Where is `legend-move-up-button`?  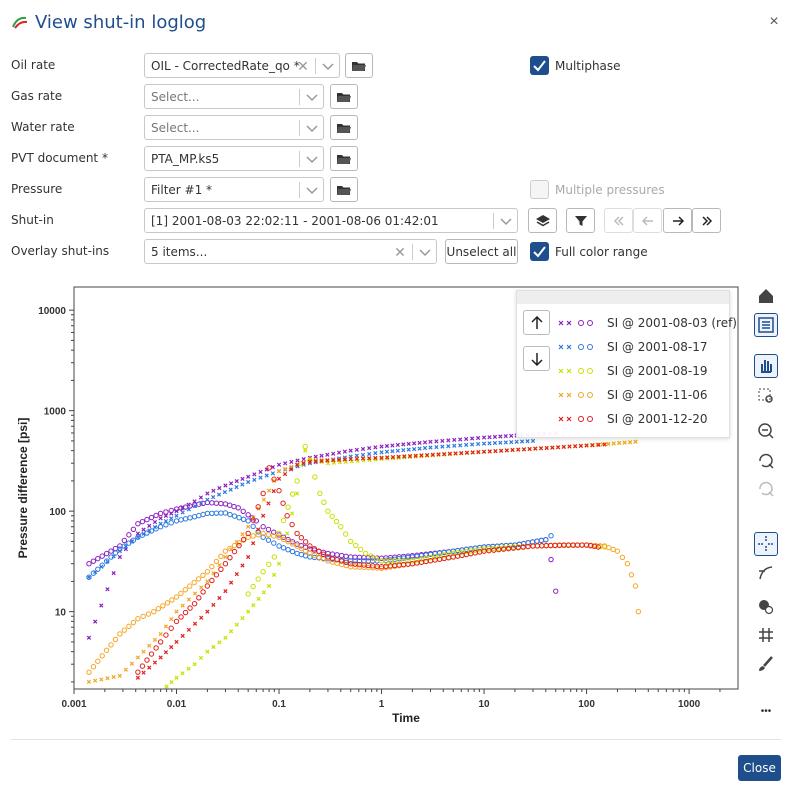 legend-move-up-button is located at coordinates (536, 322).